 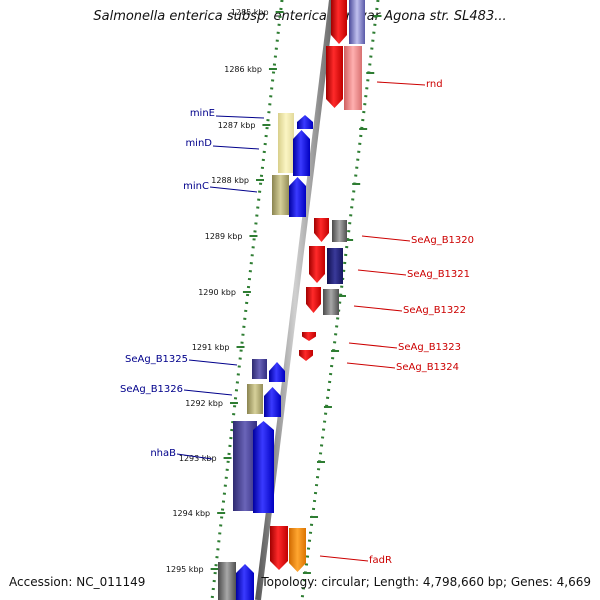 What do you see at coordinates (427, 367) in the screenshot?
I see `gene-label-seag_b1324: SeAg_B1324` at bounding box center [427, 367].